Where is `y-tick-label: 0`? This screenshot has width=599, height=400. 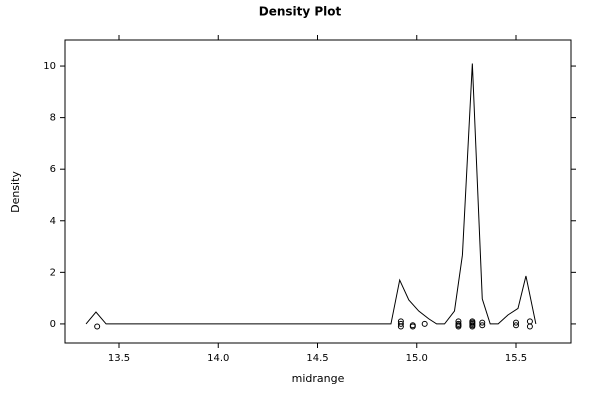 y-tick-label: 0 is located at coordinates (53, 324).